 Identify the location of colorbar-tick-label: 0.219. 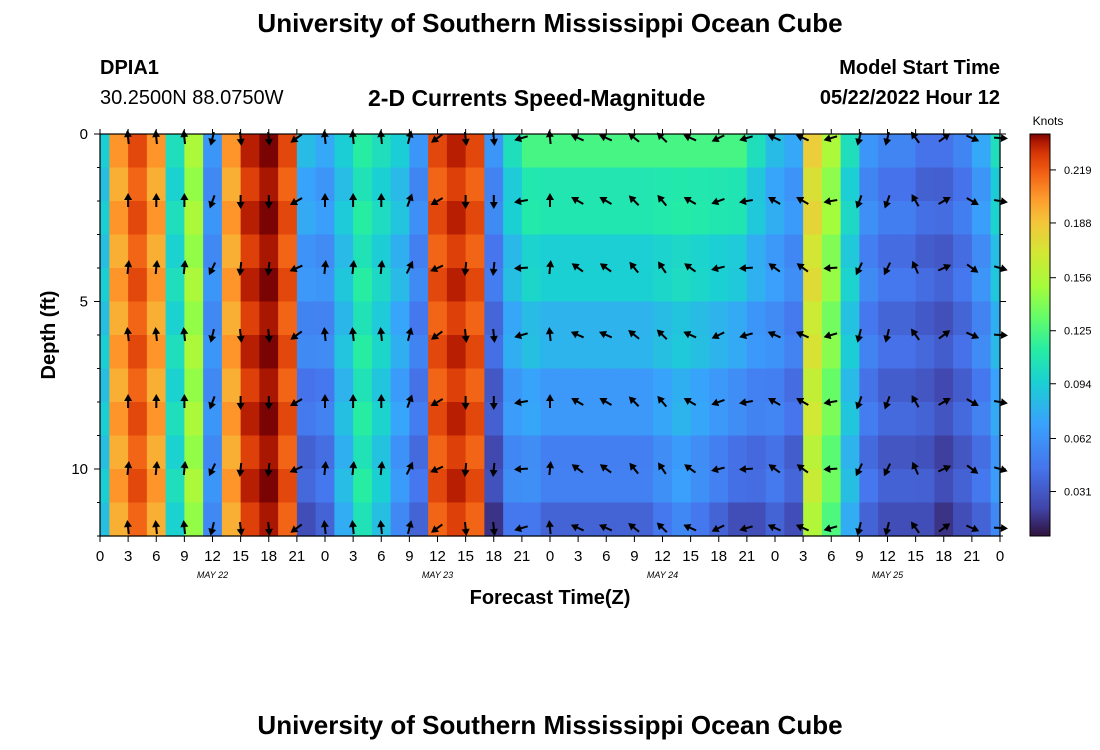
(1078, 171).